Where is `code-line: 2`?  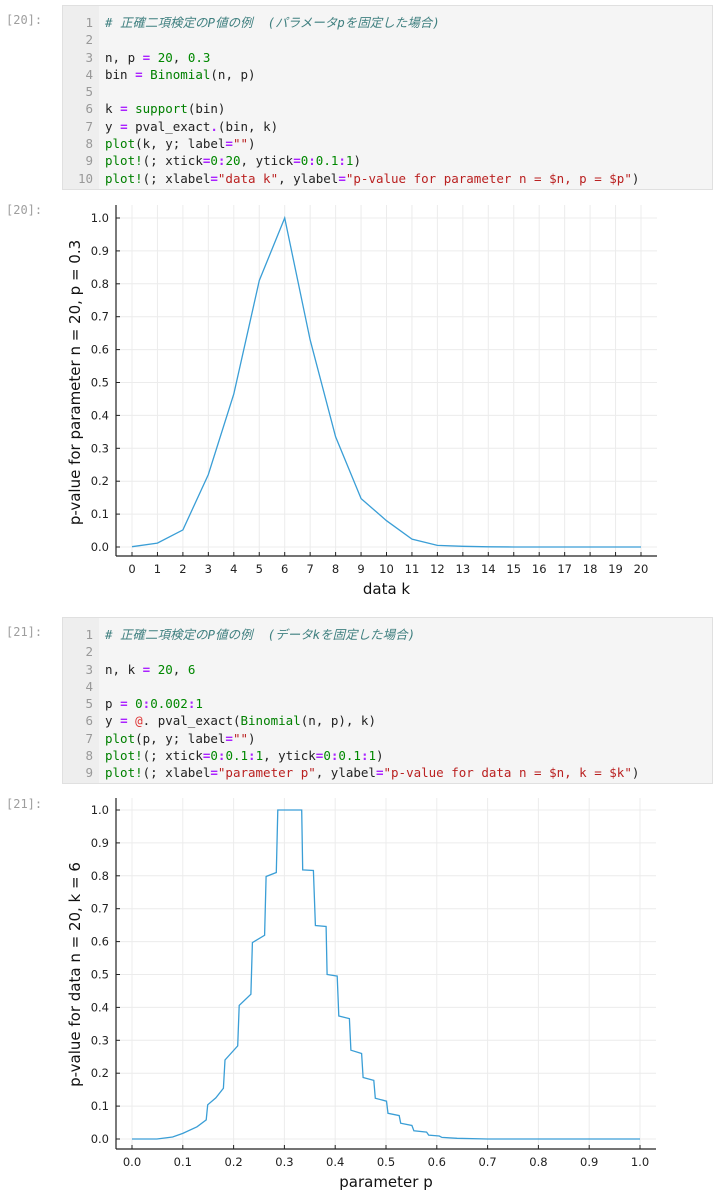
code-line: 2 is located at coordinates (387, 651).